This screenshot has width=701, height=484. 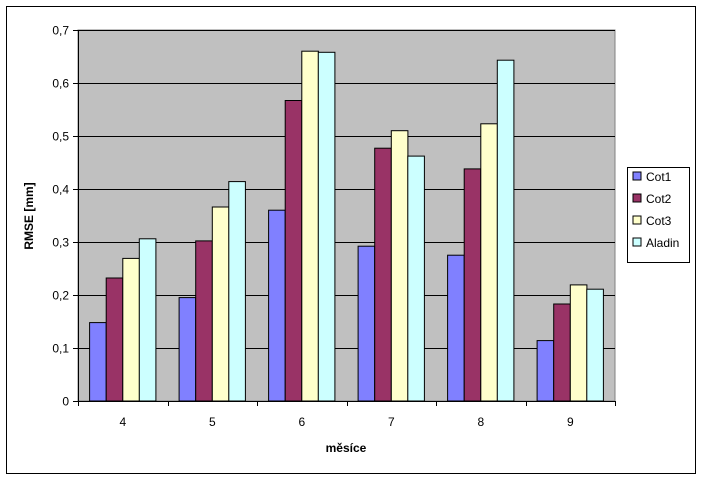 I want to click on legend-label-cot1: Cot1, so click(x=659, y=177).